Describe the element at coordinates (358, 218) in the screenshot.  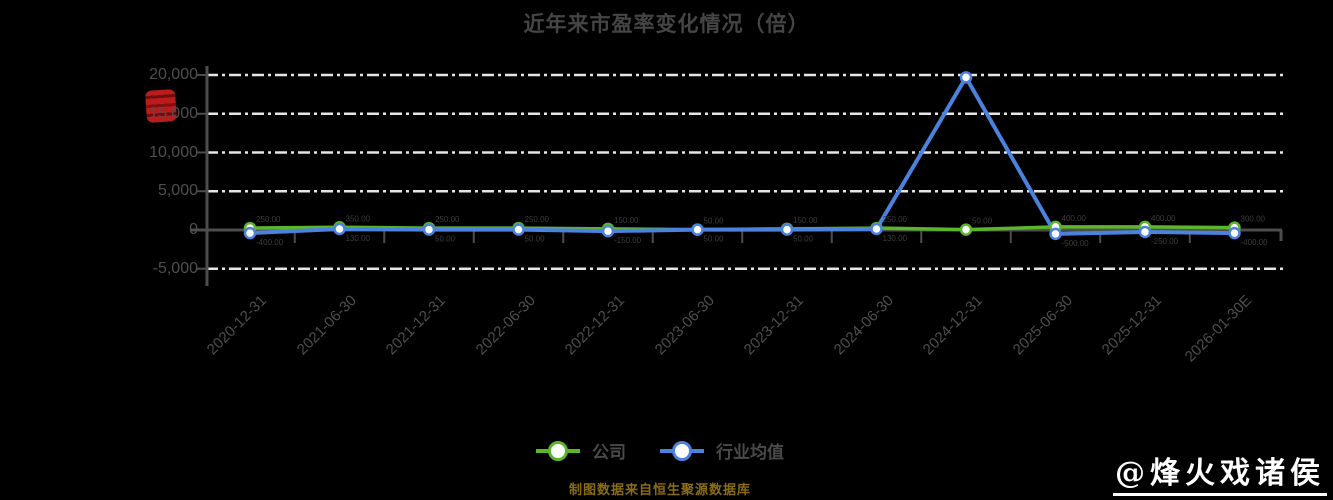
I see `data-point-label: 350.00` at that location.